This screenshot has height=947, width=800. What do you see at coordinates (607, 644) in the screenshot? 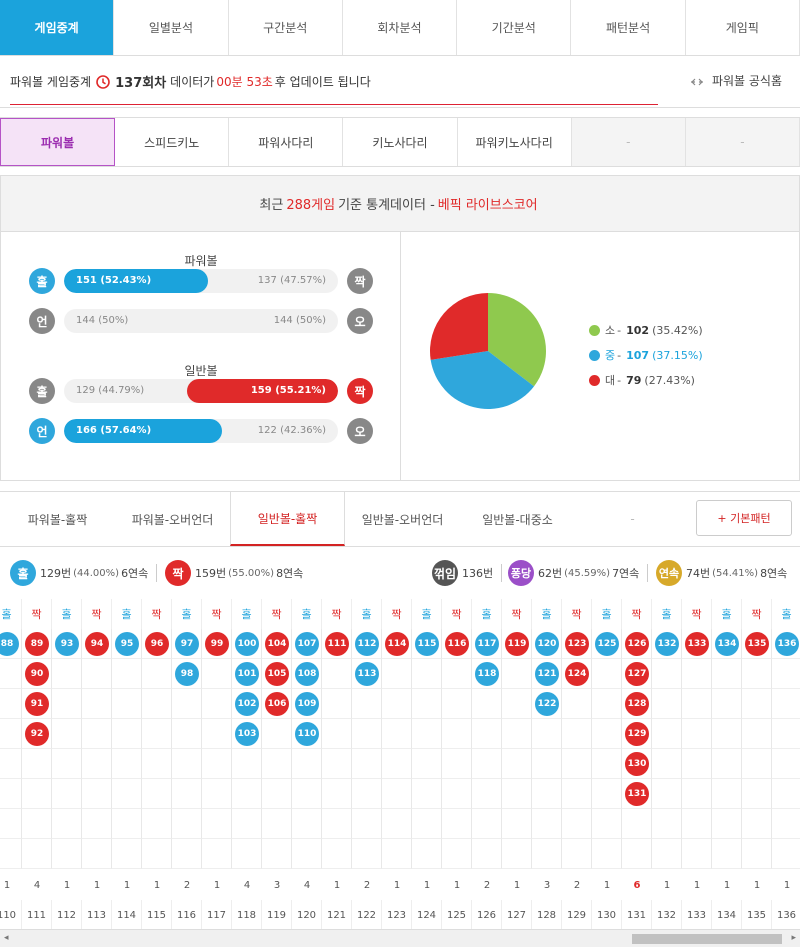
I see `result-ball: 125` at bounding box center [607, 644].